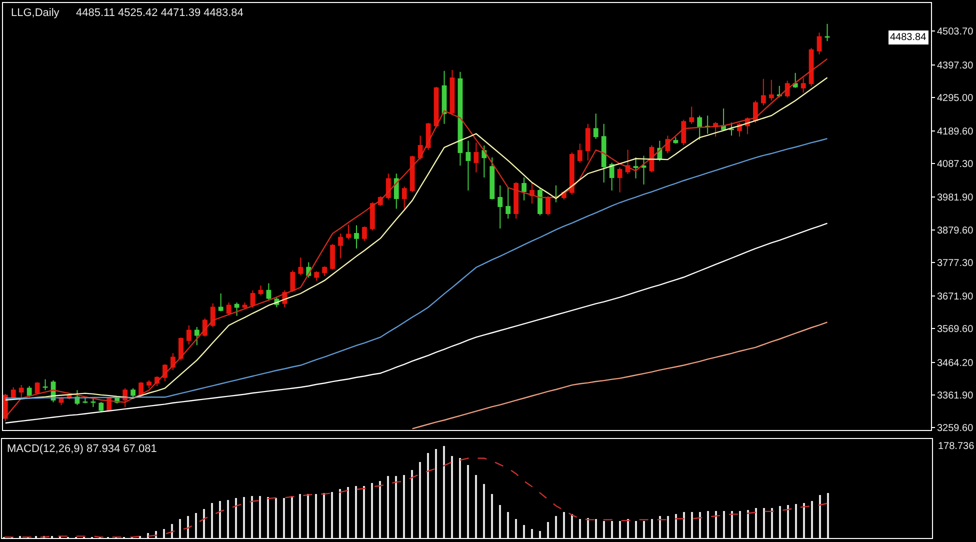  I want to click on y-tick-label: 4503.70, so click(955, 32).